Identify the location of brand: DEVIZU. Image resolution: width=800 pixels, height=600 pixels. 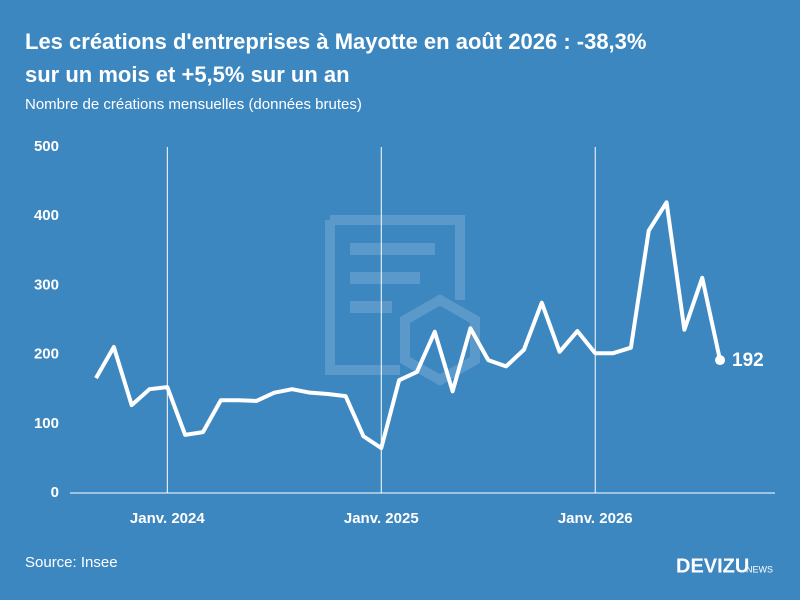
(712, 566).